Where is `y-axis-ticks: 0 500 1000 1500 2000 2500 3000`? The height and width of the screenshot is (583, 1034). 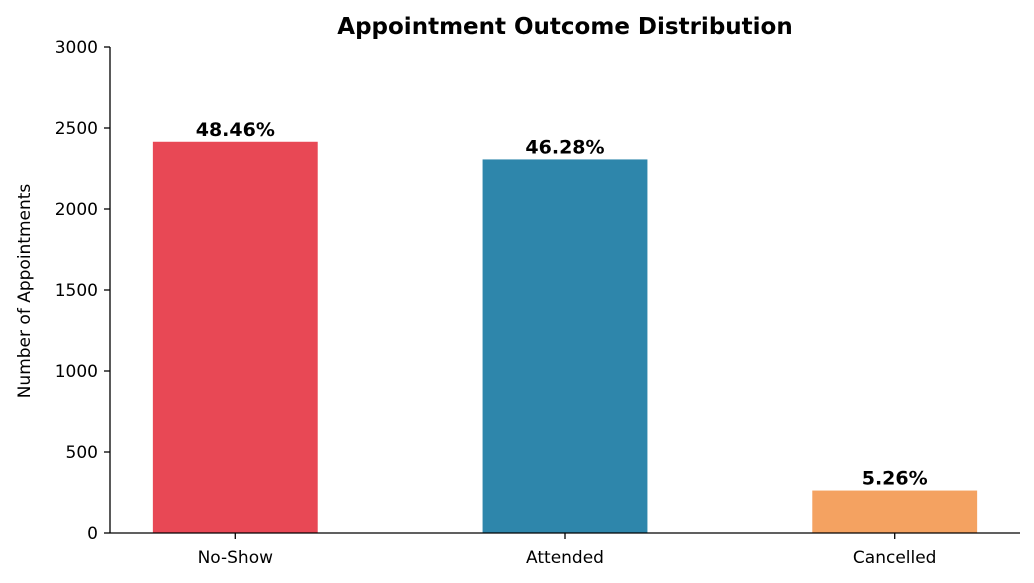 y-axis-ticks: 0 500 1000 1500 2000 2500 3000 is located at coordinates (82, 291).